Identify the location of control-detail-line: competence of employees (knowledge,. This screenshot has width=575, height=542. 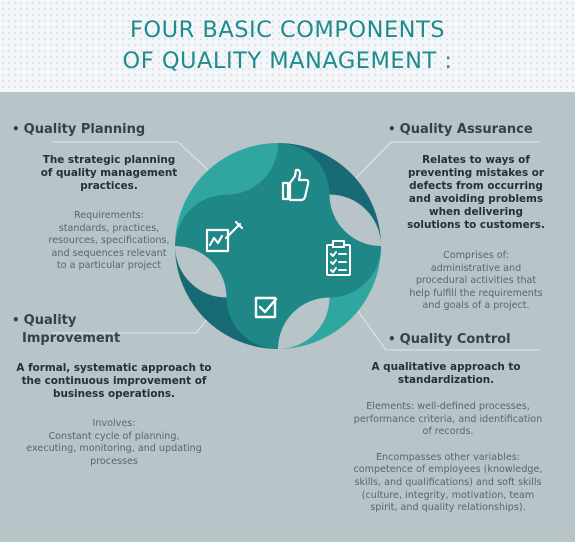
(448, 470).